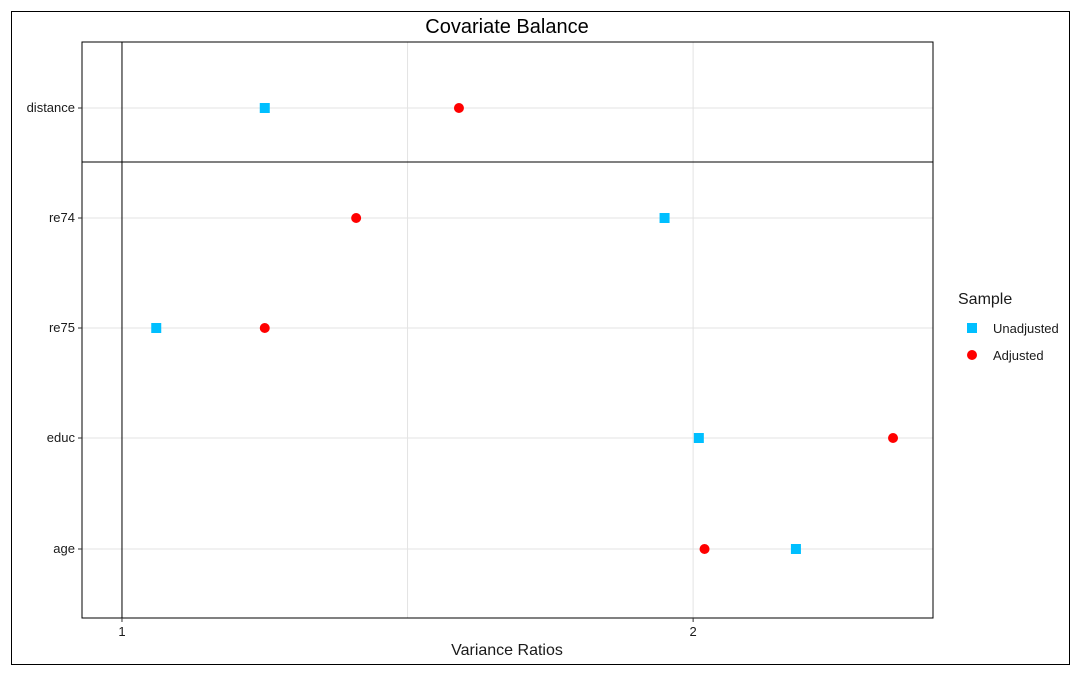 The height and width of the screenshot is (680, 1083). Describe the element at coordinates (264, 108) in the screenshot. I see `point-unadjusted-distance` at that location.